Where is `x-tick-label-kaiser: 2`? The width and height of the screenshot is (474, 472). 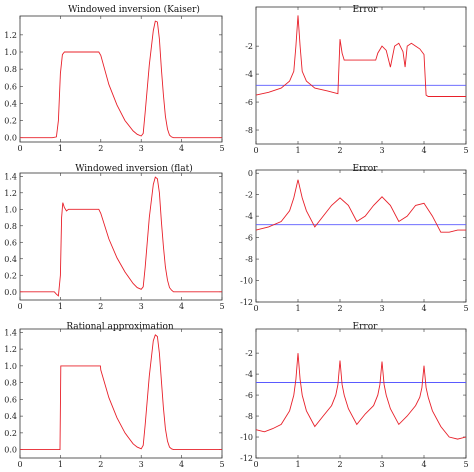 x-tick-label-kaiser: 2 is located at coordinates (100, 148).